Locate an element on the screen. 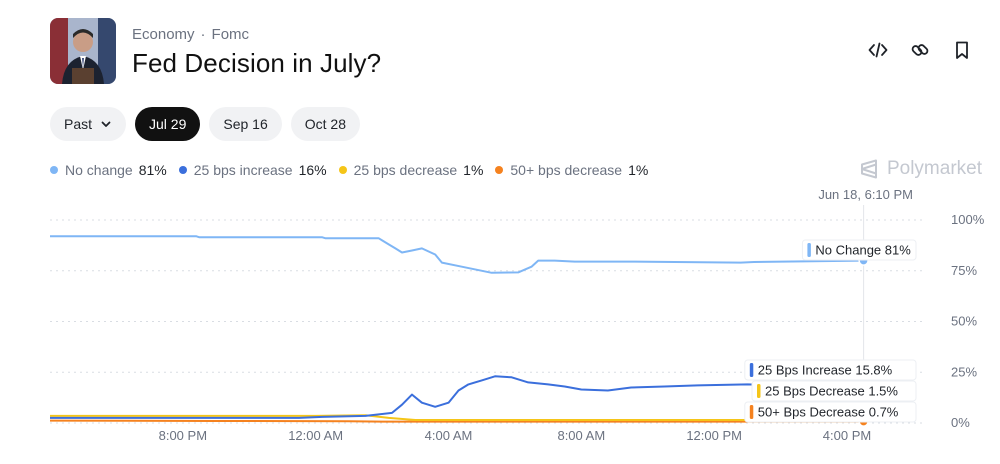  tab-sep-16: Sep 16 is located at coordinates (245, 124).